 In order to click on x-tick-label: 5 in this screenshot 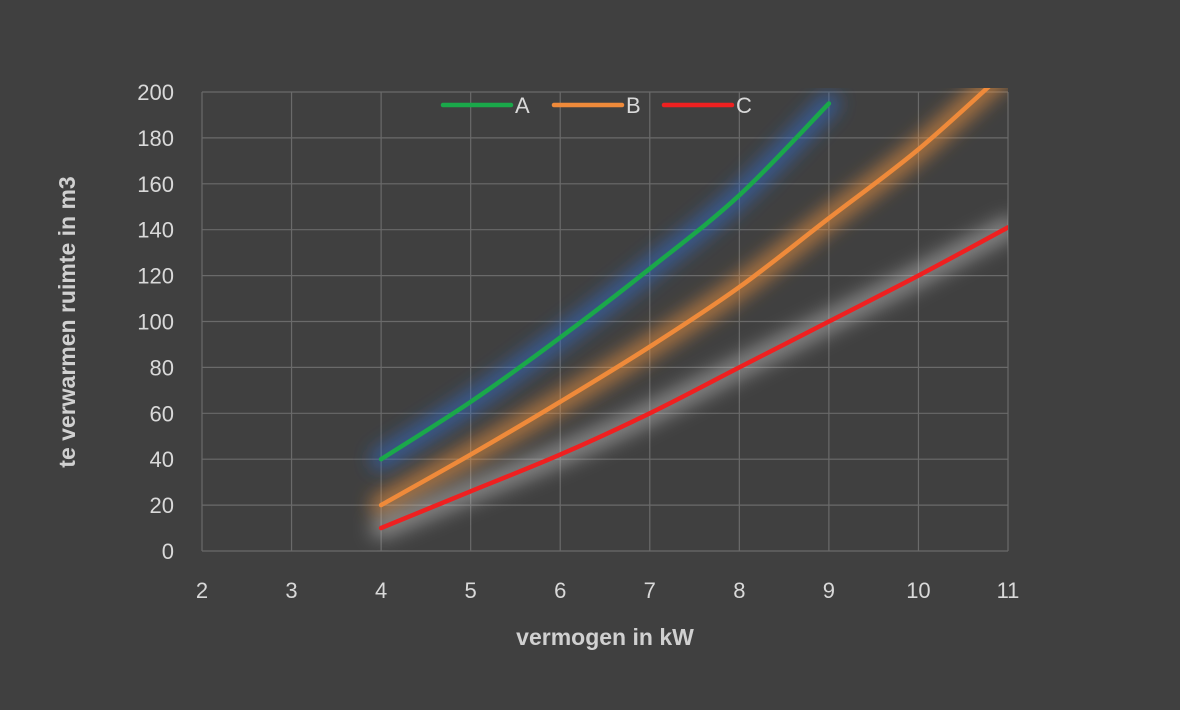, I will do `click(471, 590)`.